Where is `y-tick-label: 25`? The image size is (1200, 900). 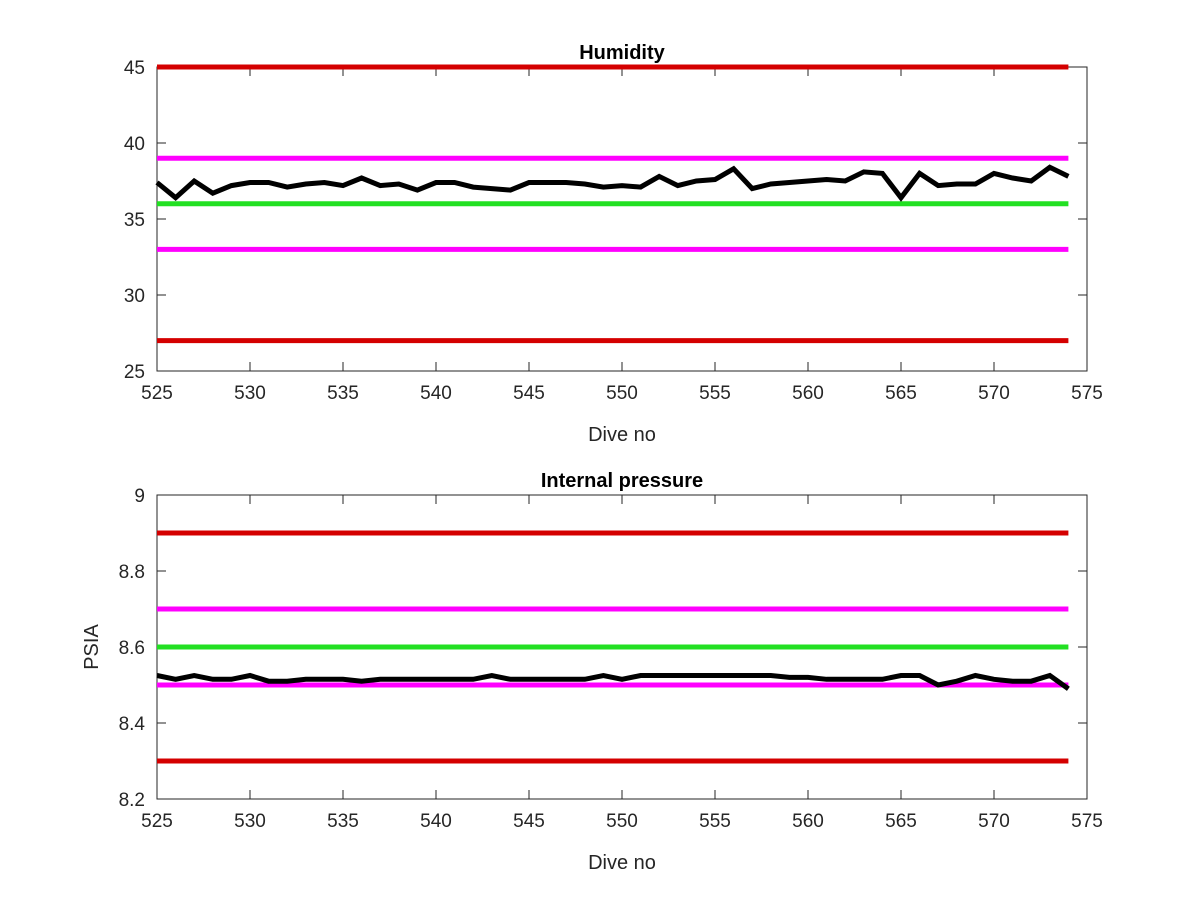 y-tick-label: 25 is located at coordinates (134, 372).